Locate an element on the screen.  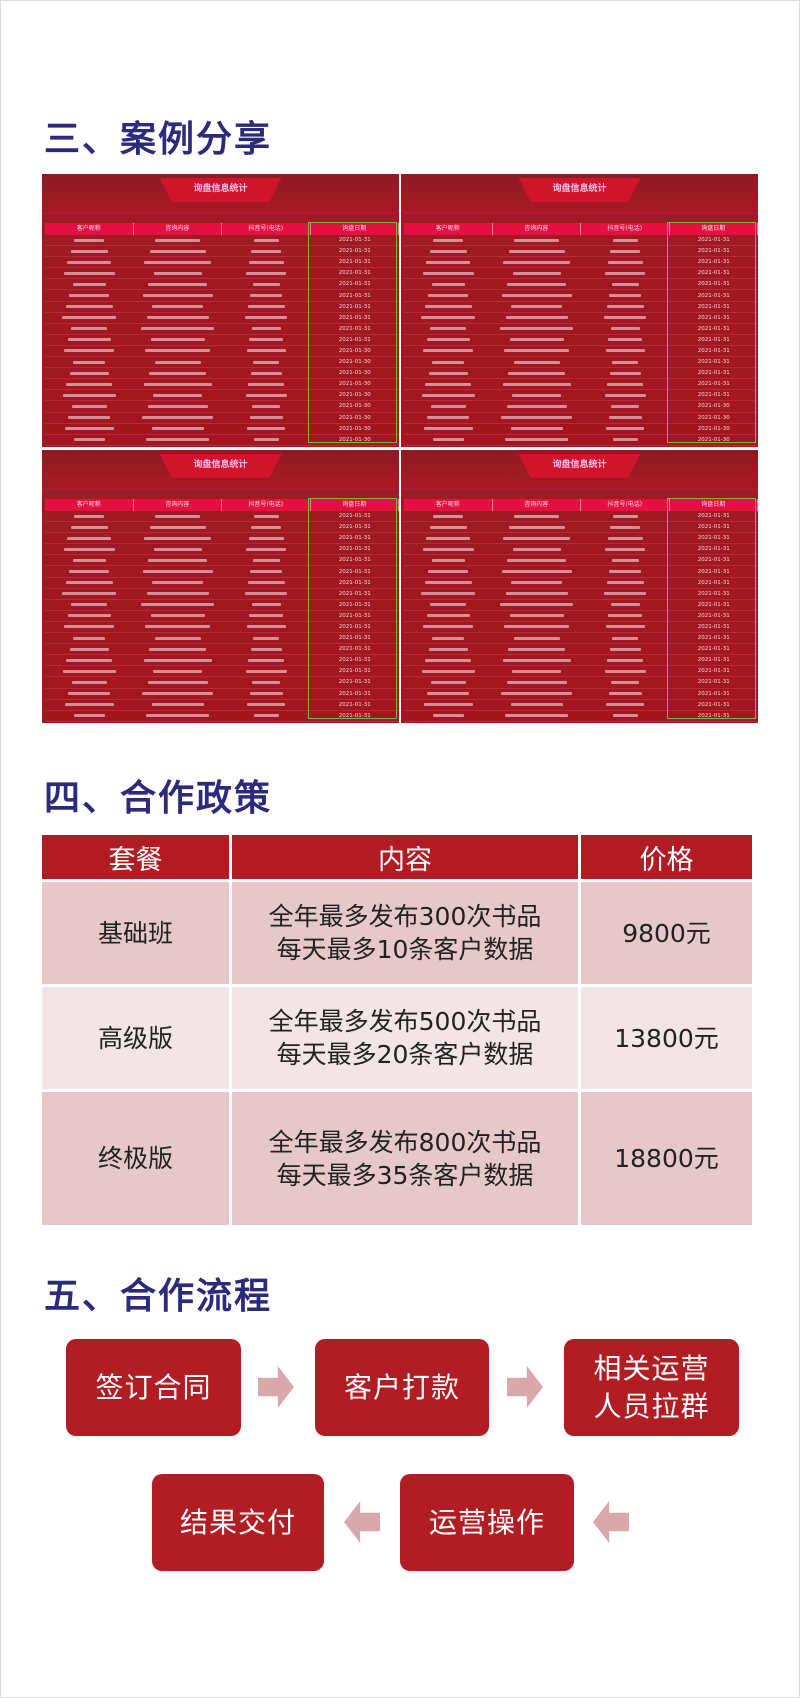
pricing-row: 基础班 全年最多发布300次书品 每天最多10条客户数据 9800元 is located at coordinates (397, 933).